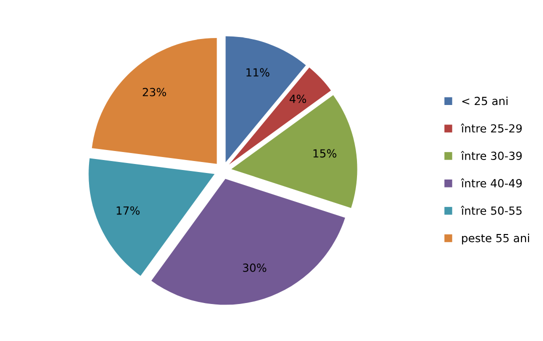  I want to click on legend-label: între 25-29, so click(491, 128).